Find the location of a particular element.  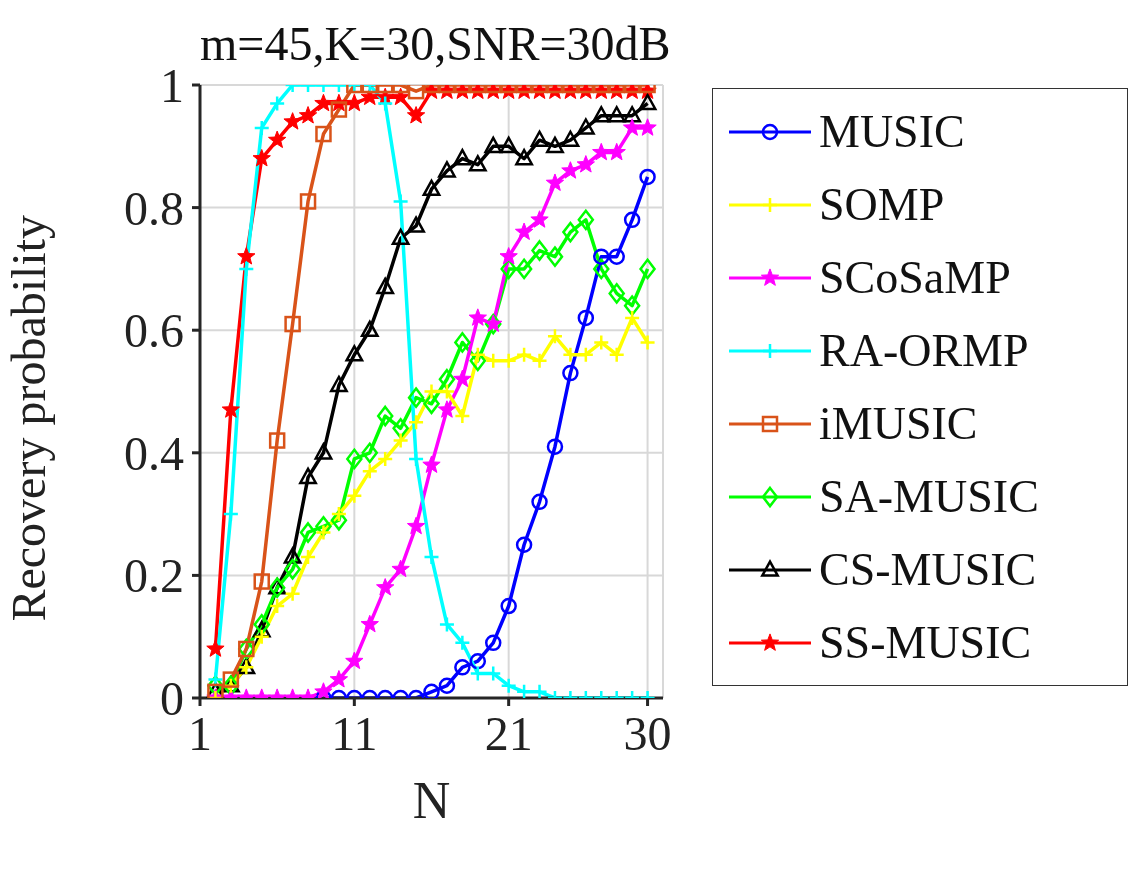

legend-label: CS-MUSIC is located at coordinates (928, 569).